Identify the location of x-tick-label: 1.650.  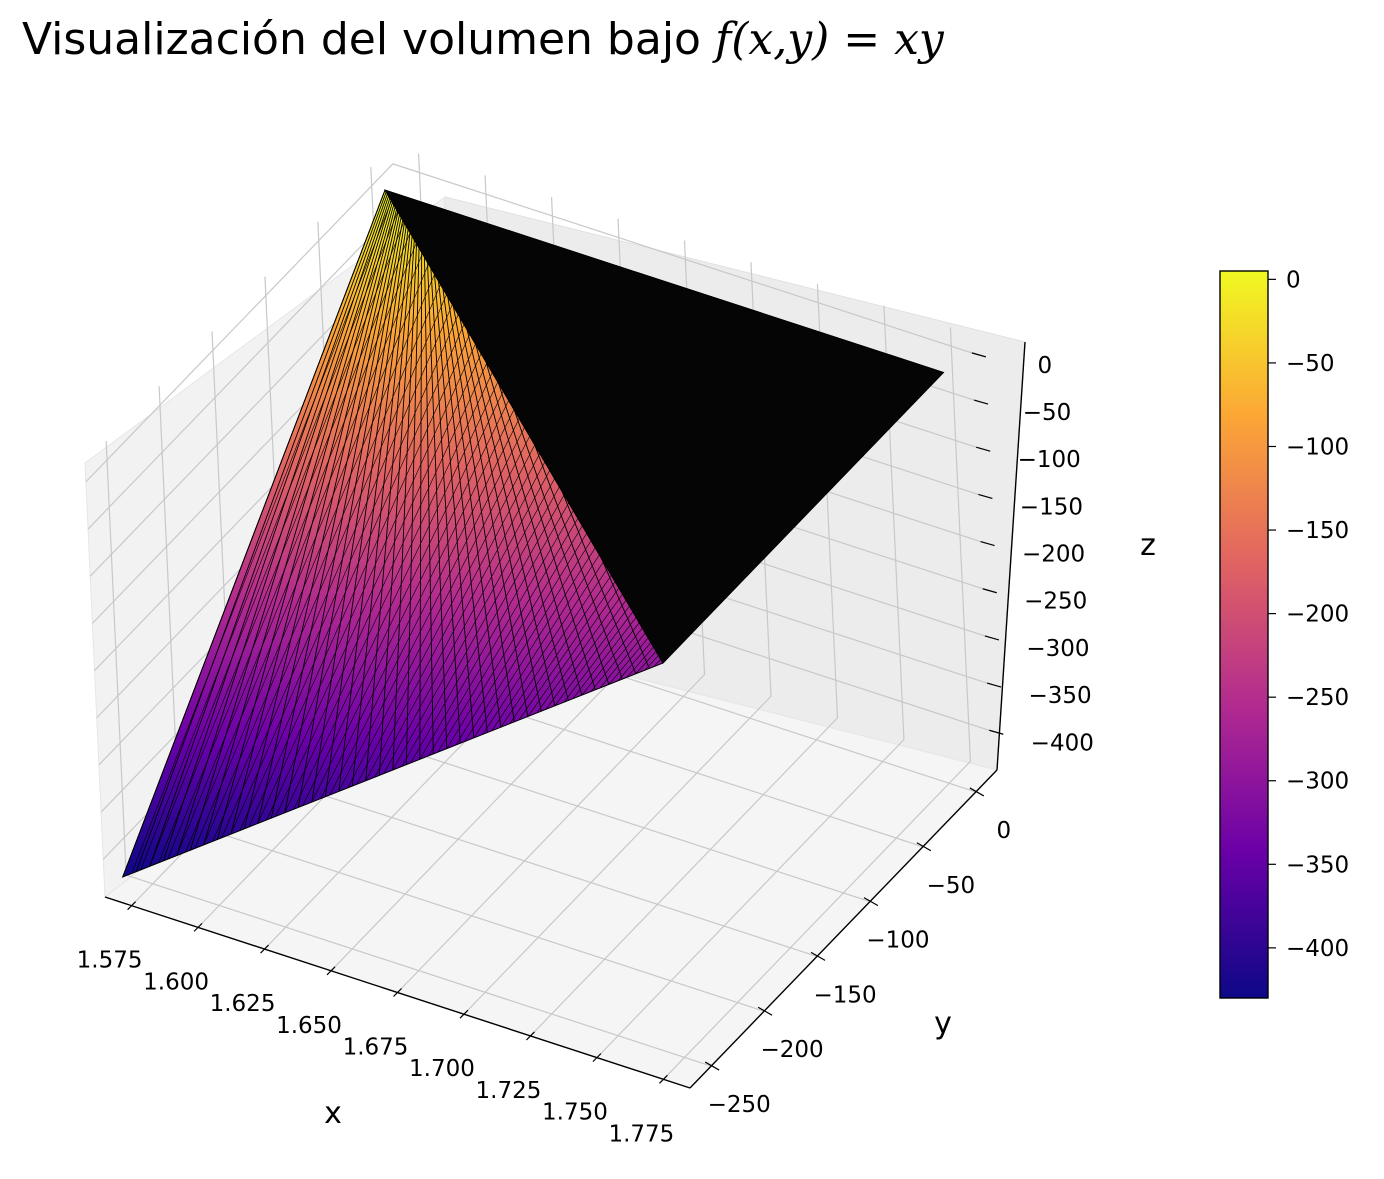
(309, 1026).